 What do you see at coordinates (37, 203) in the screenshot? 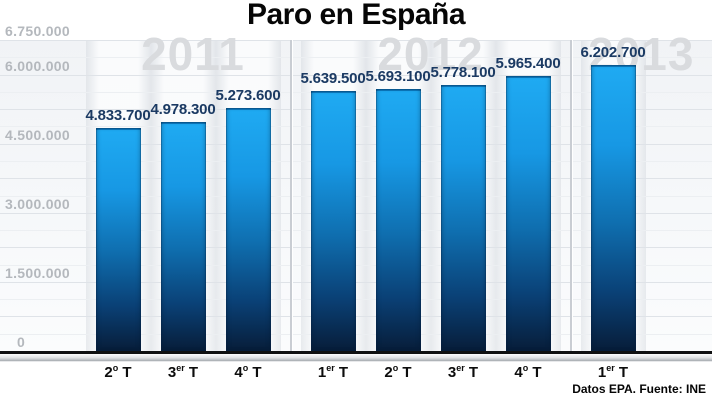
I see `y-tick-label: 3.000.000` at bounding box center [37, 203].